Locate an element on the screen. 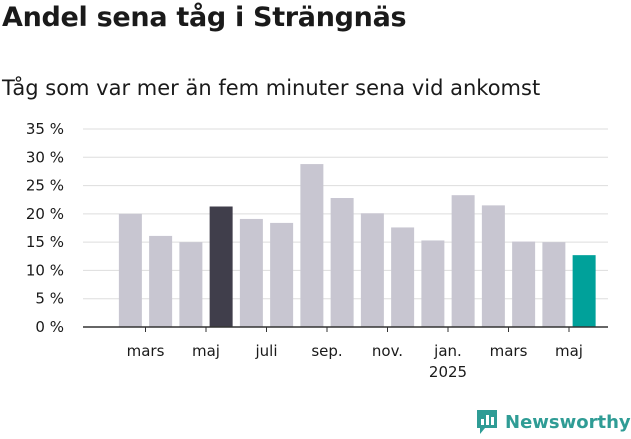 Image resolution: width=631 pixels, height=439 pixels. x-tick-label: juli is located at coordinates (265, 351).